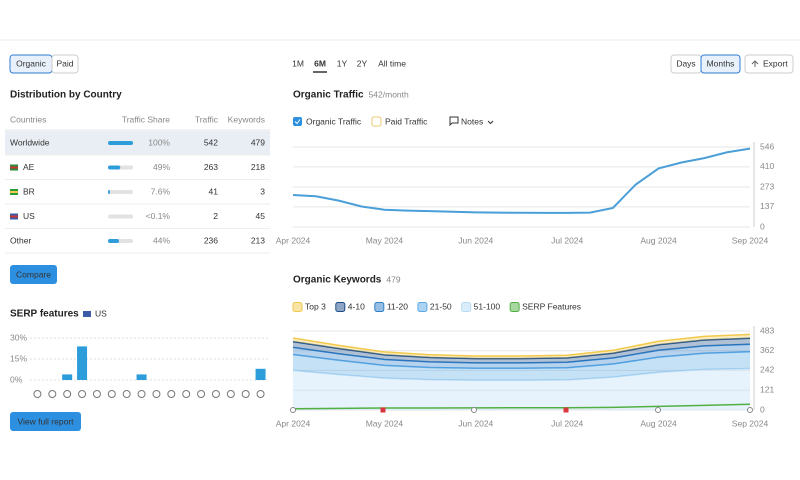  What do you see at coordinates (393, 279) in the screenshot?
I see `chart-subtitle: 479` at bounding box center [393, 279].